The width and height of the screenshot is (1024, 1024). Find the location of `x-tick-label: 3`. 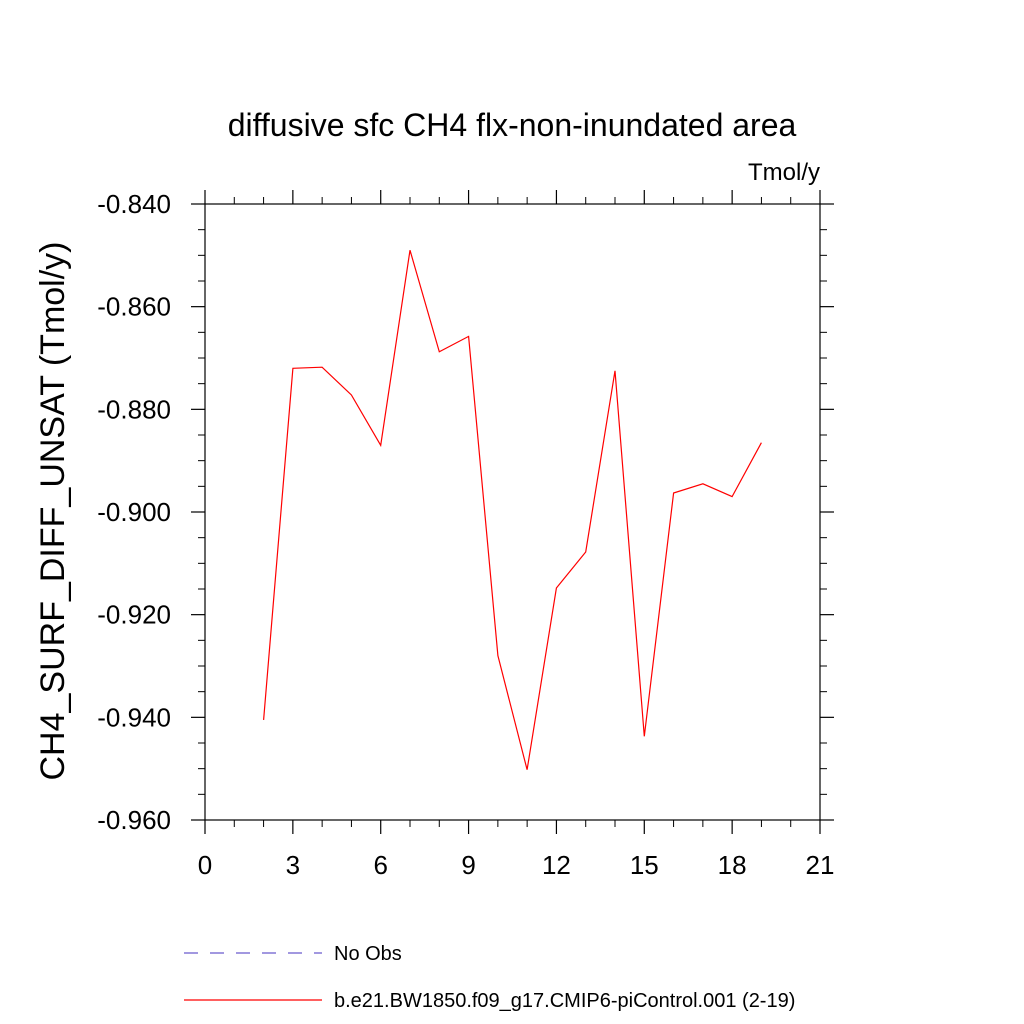

x-tick-label: 3 is located at coordinates (293, 865).